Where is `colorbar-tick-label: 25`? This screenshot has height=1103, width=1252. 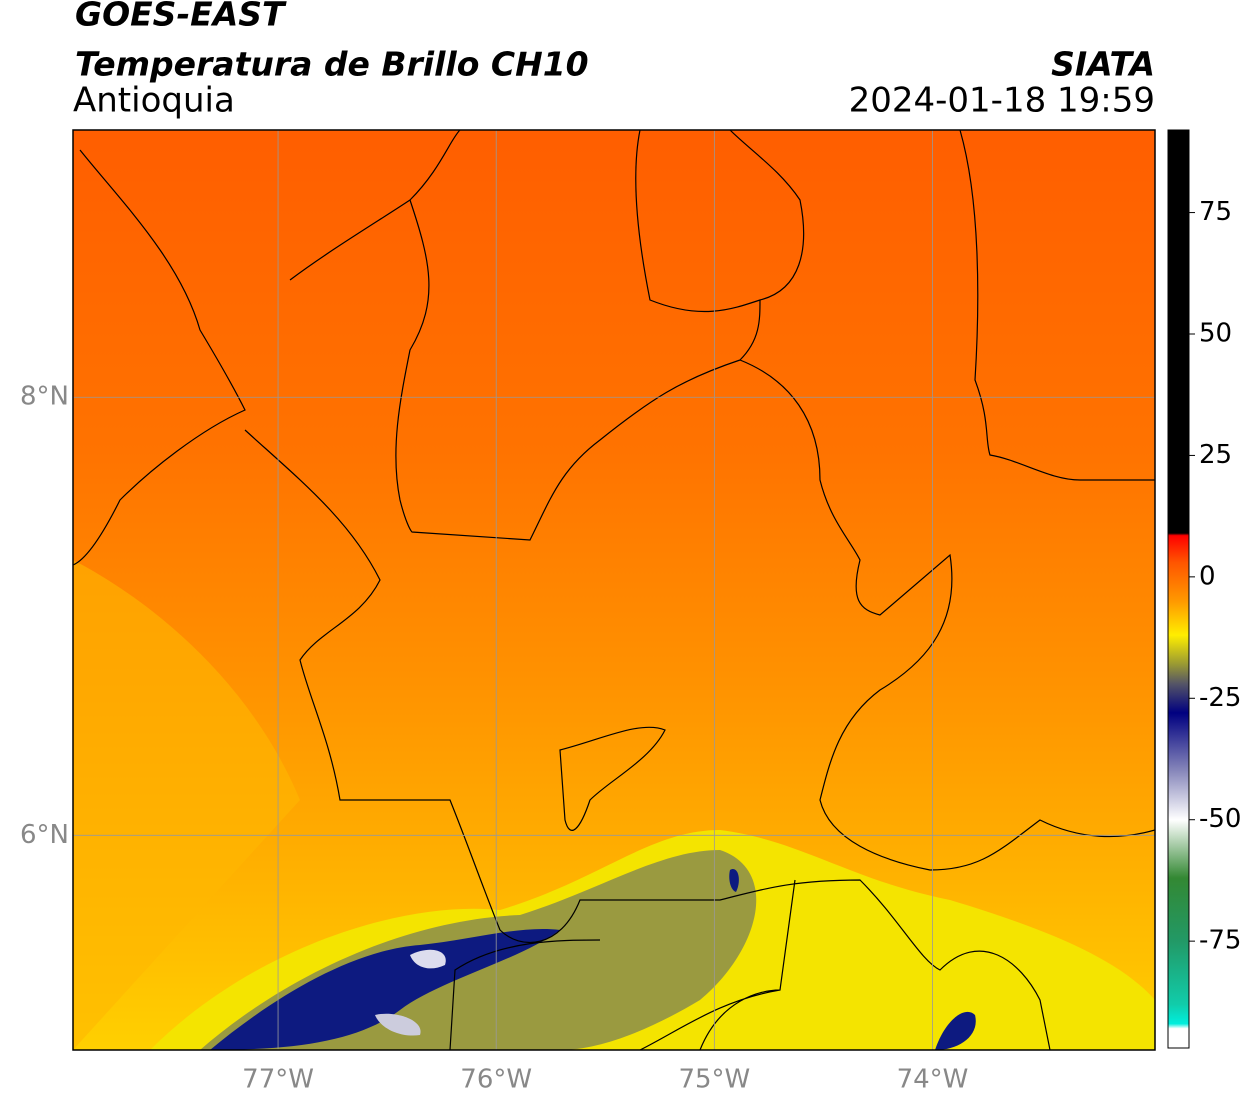 colorbar-tick-label: 25 is located at coordinates (1215, 455).